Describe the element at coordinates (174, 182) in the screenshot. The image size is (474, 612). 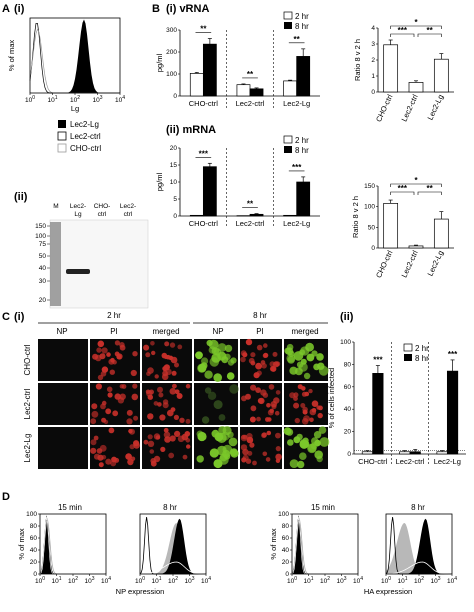
I see `y-tick-label: 10` at that location.